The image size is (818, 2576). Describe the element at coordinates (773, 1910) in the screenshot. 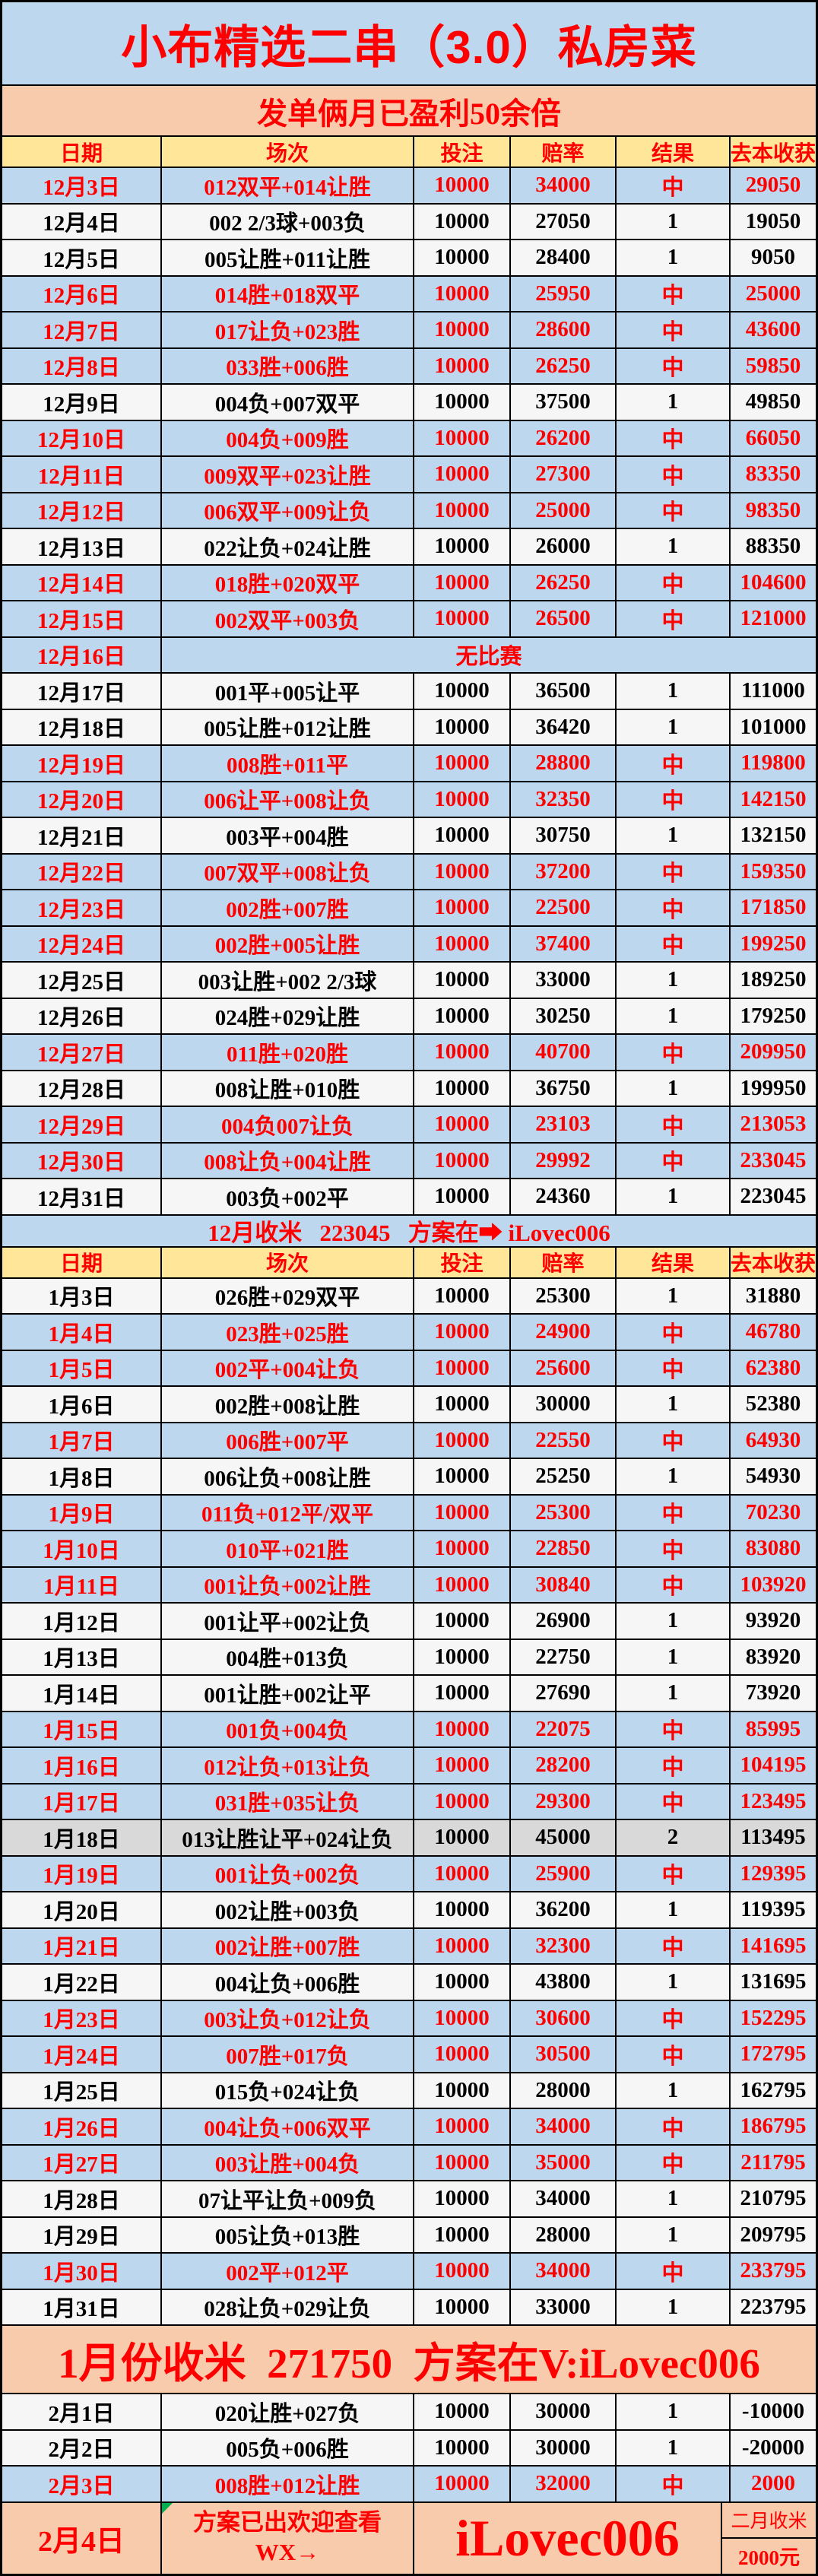

I see `profit-cell: 119395` at that location.